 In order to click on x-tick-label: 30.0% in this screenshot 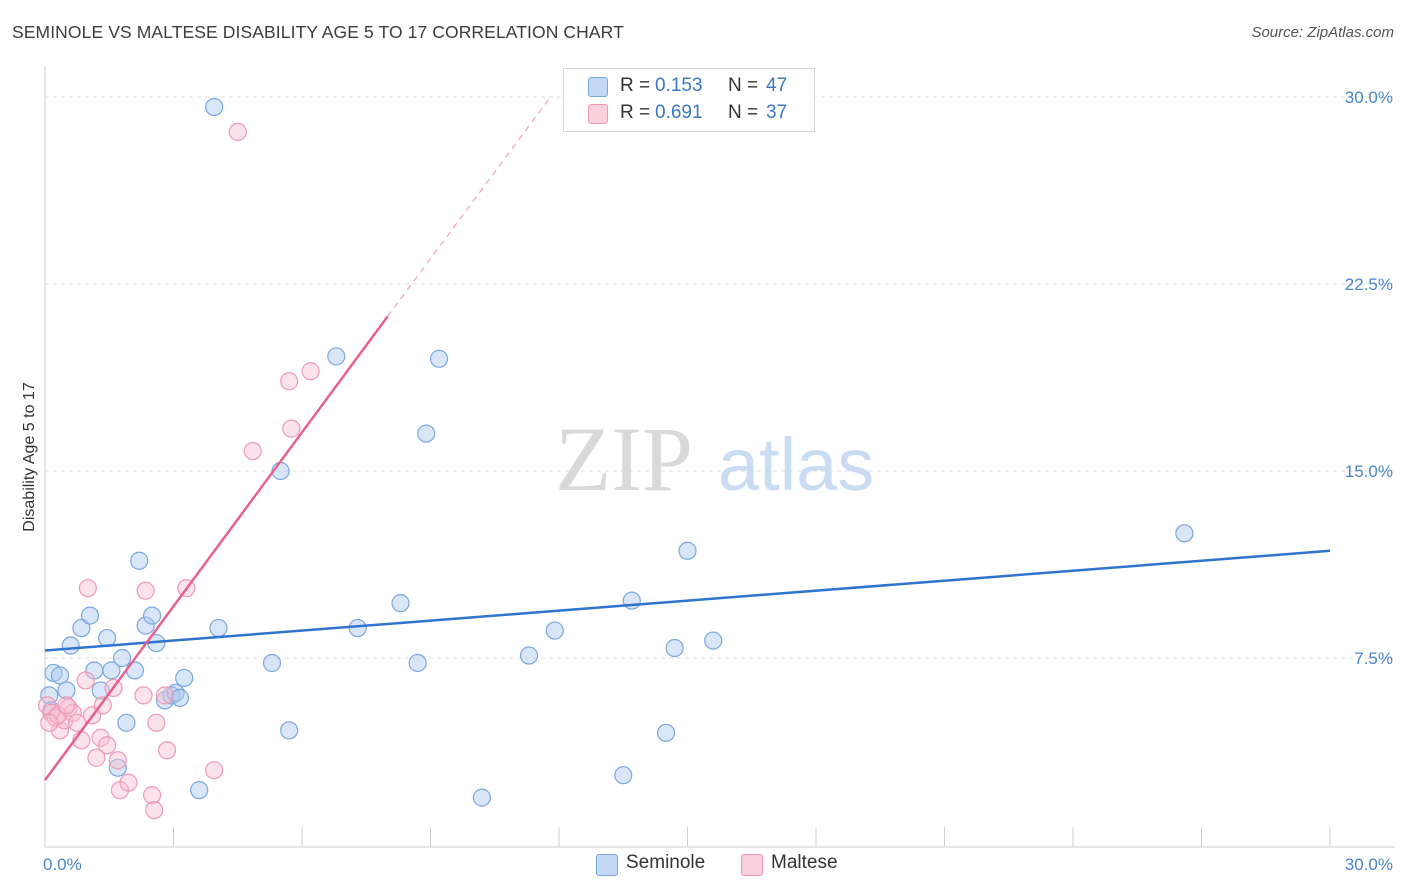, I will do `click(1369, 864)`.